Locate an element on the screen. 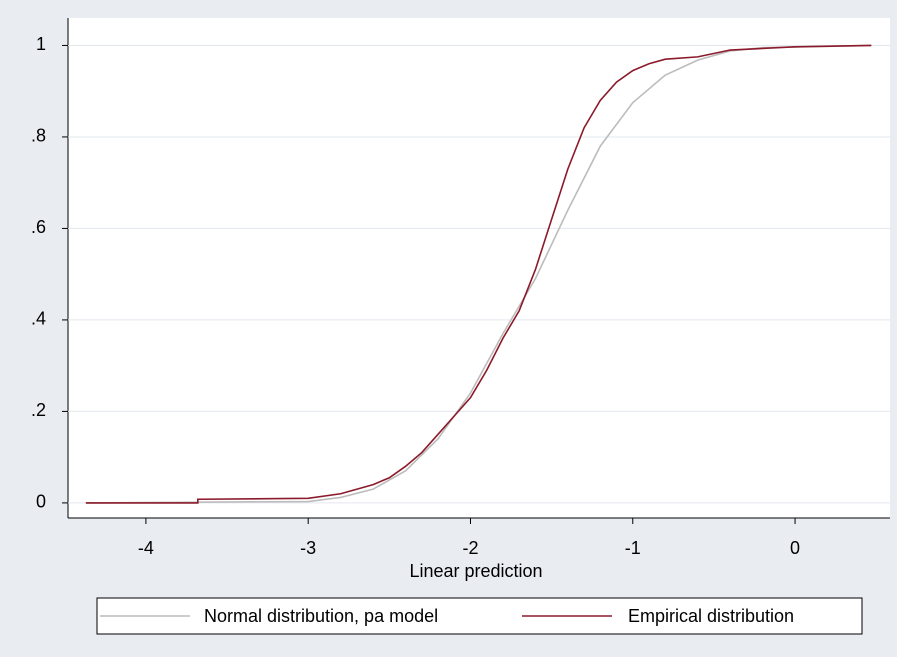 The width and height of the screenshot is (897, 657). legend is located at coordinates (479, 616).